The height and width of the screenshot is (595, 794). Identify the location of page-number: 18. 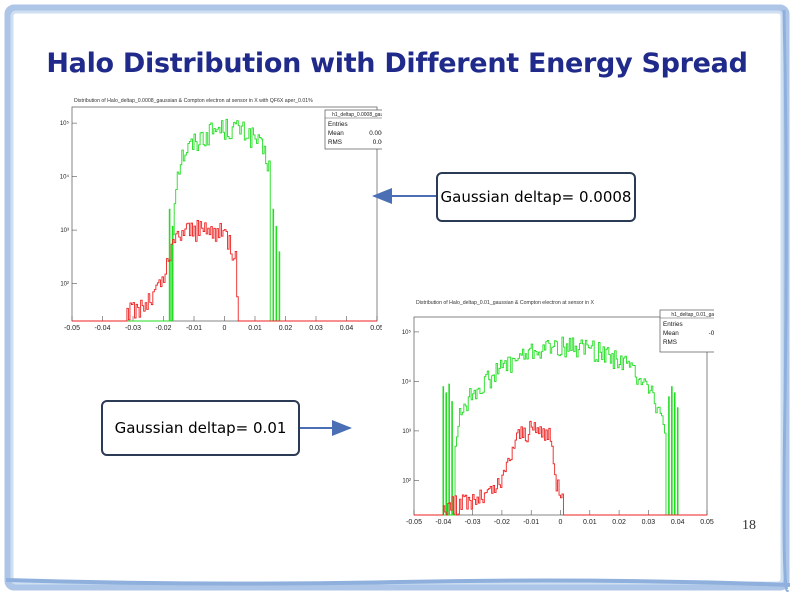
(749, 525).